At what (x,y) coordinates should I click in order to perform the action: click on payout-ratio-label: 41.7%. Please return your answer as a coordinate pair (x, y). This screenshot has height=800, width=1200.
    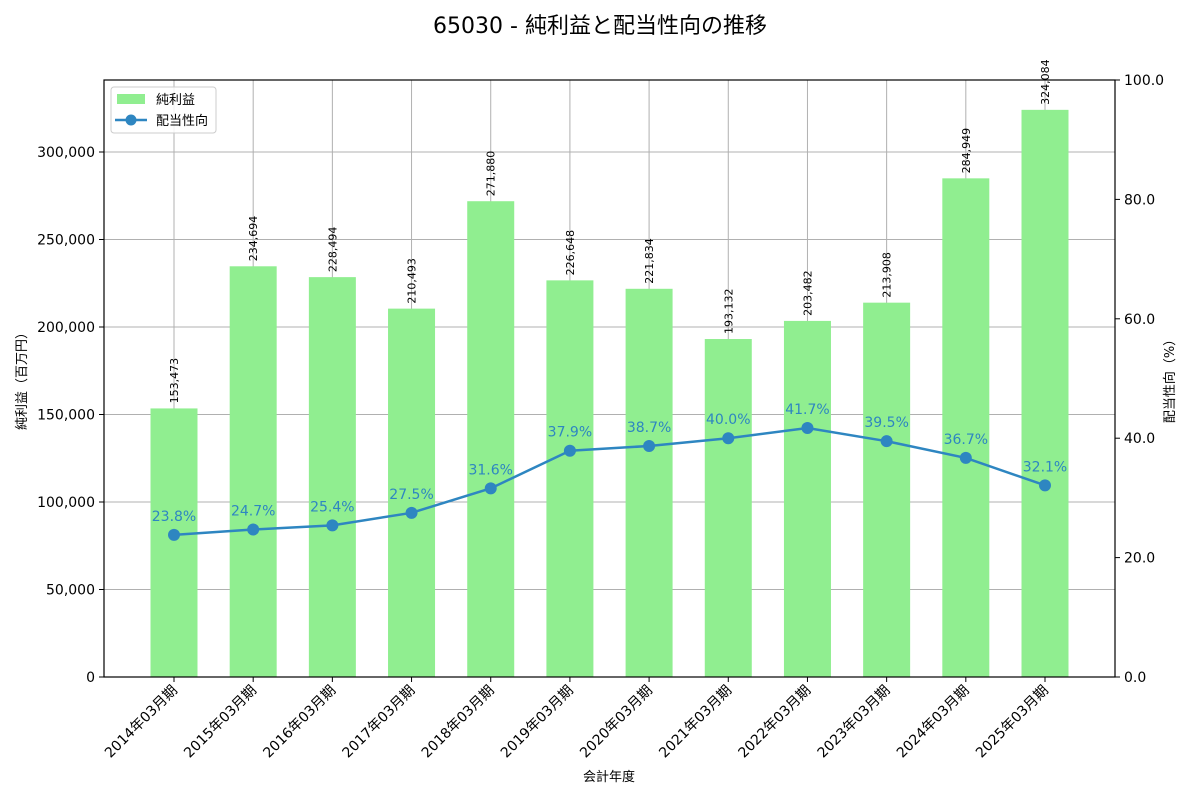
    Looking at the image, I should click on (807, 410).